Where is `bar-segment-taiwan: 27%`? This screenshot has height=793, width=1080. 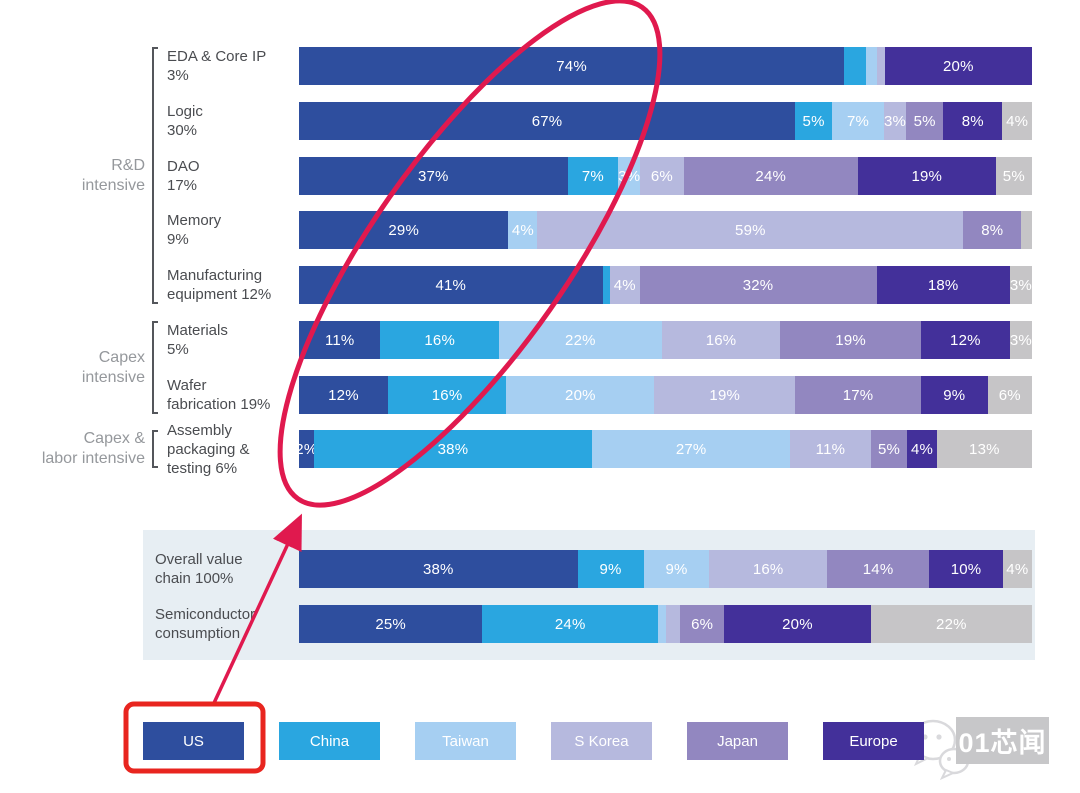 bar-segment-taiwan: 27% is located at coordinates (691, 449).